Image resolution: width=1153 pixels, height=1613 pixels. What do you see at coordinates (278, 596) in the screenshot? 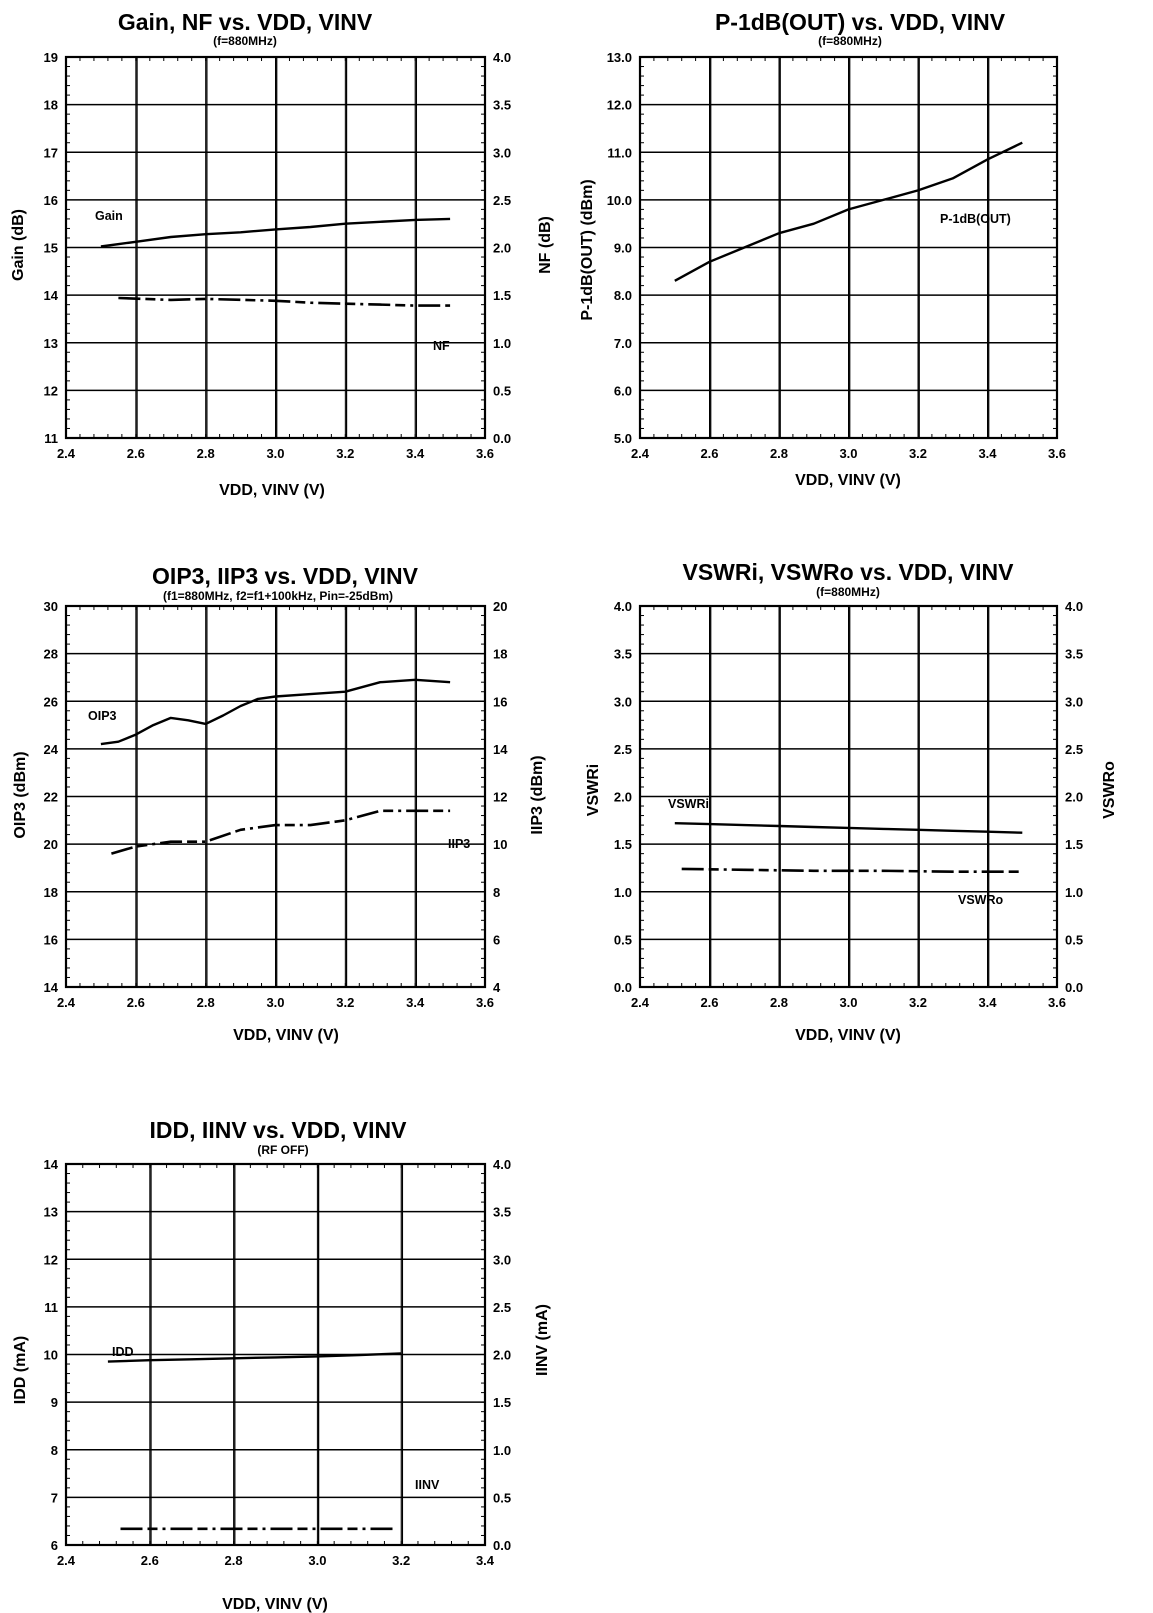
I see `chart-subtitle: (f1=880MHz, f2=f1+100kHz, Pin=-25dBm)` at bounding box center [278, 596].